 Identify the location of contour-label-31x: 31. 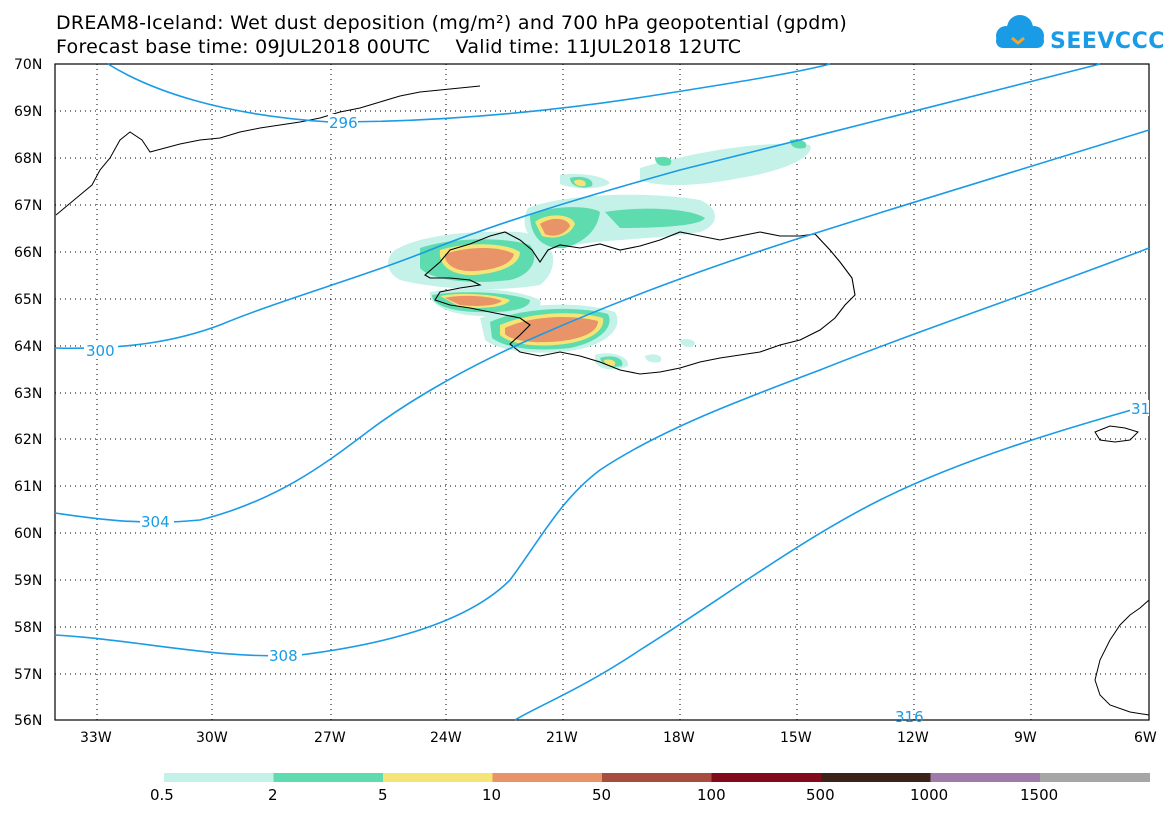
(1140, 409).